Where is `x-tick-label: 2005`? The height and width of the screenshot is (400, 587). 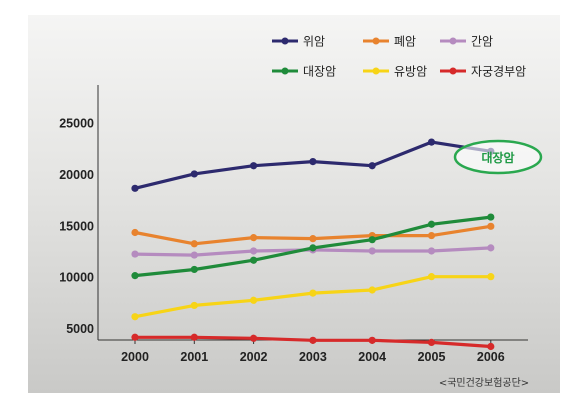
x-tick-label: 2005 is located at coordinates (432, 357).